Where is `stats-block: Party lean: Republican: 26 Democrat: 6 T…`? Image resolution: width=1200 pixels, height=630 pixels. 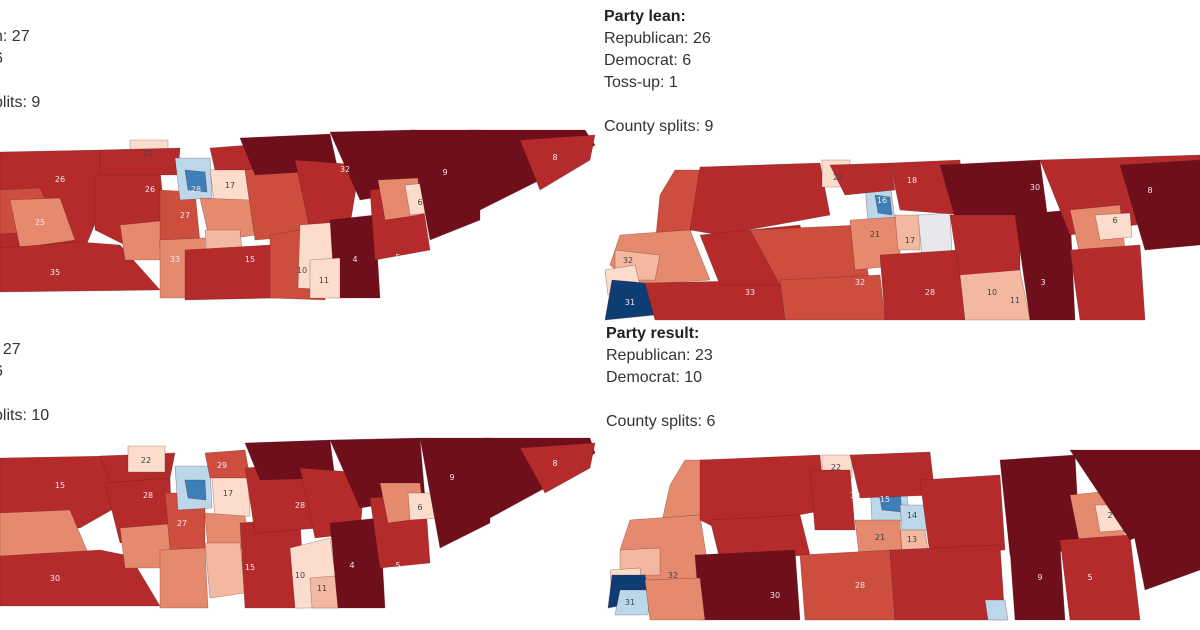 stats-block: Party lean: Republican: 26 Democrat: 6 T… is located at coordinates (658, 72).